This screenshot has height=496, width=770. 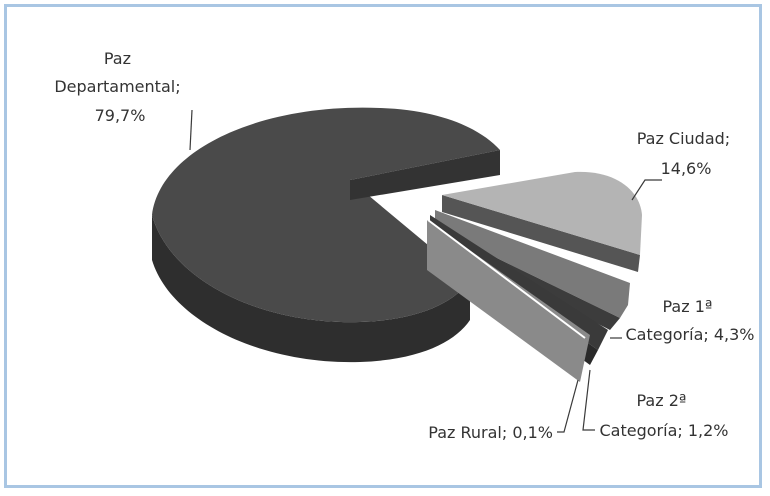 What do you see at coordinates (119, 87) in the screenshot?
I see `label-paz-departamental: Paz Departamental; 79,7%` at bounding box center [119, 87].